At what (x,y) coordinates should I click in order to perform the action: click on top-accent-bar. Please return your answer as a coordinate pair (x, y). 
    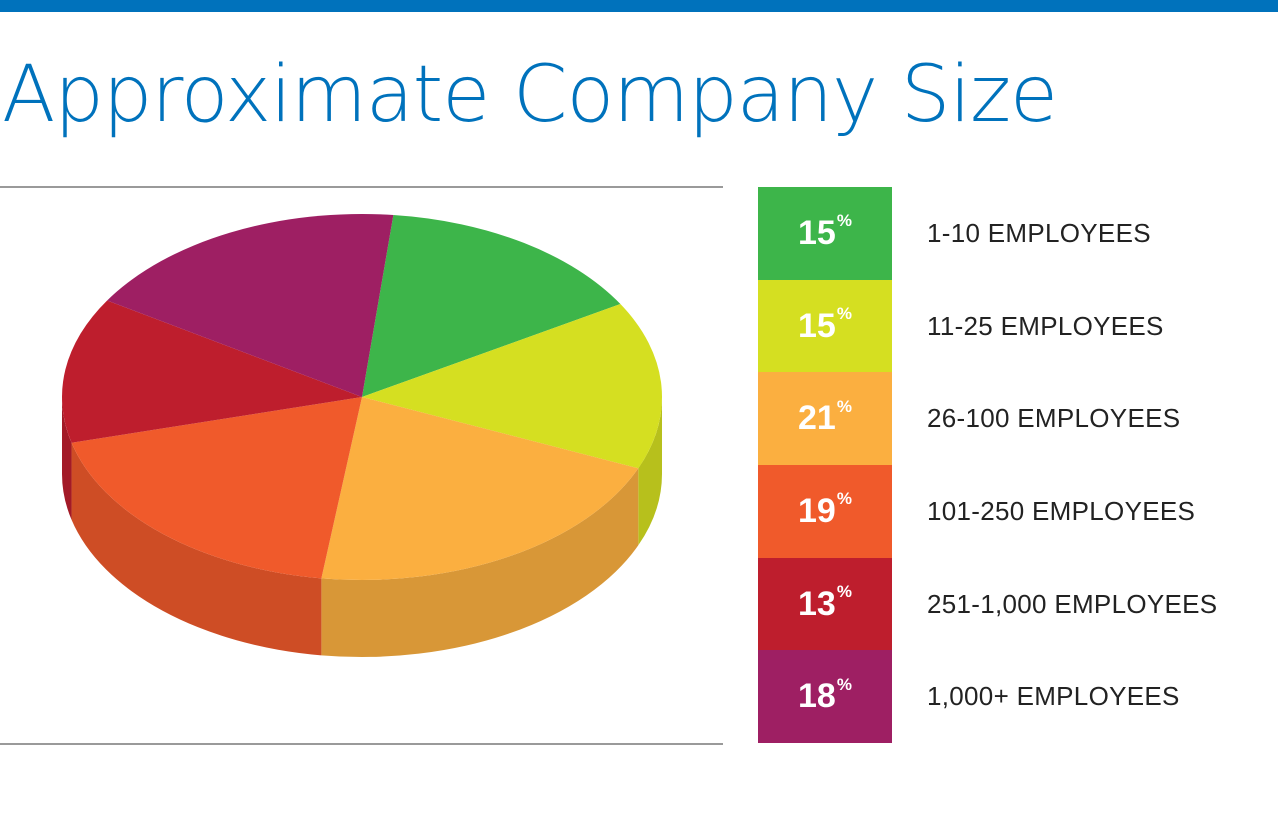
    Looking at the image, I should click on (639, 6).